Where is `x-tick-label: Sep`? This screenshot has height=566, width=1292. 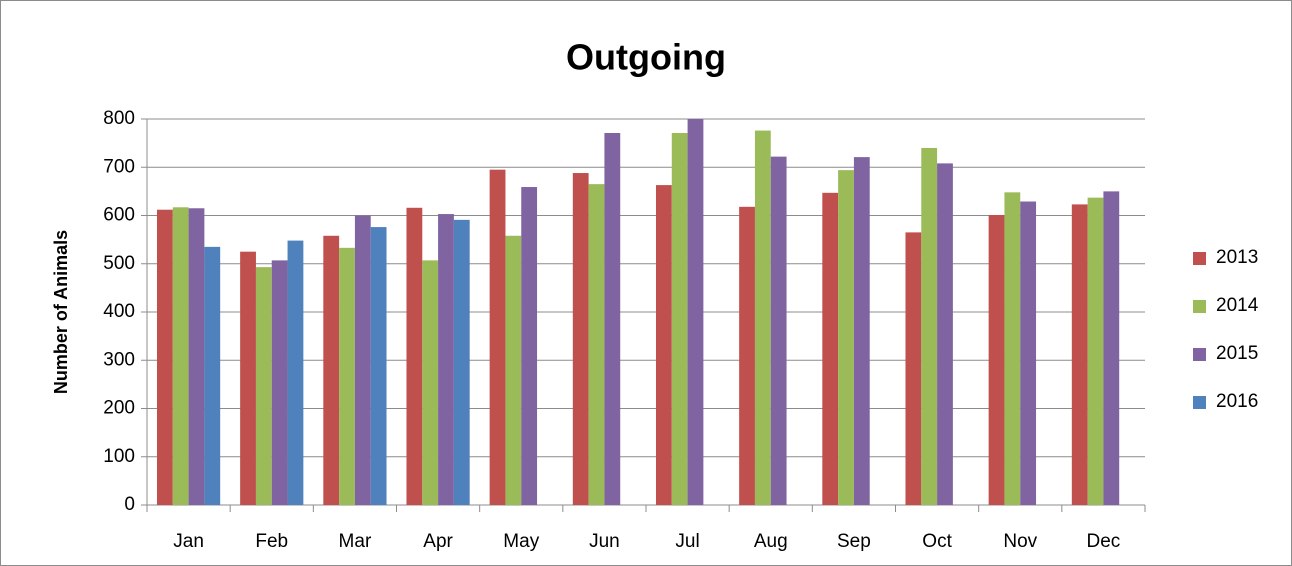 x-tick-label: Sep is located at coordinates (854, 541).